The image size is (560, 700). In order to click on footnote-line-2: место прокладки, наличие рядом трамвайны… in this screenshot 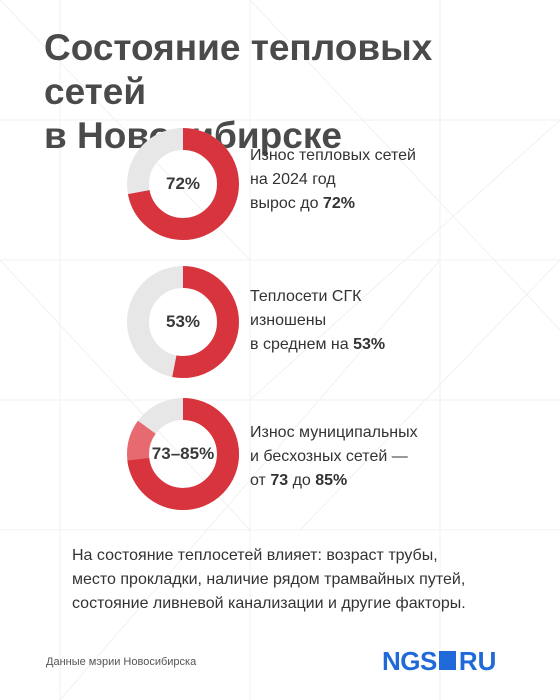, I will do `click(269, 579)`.